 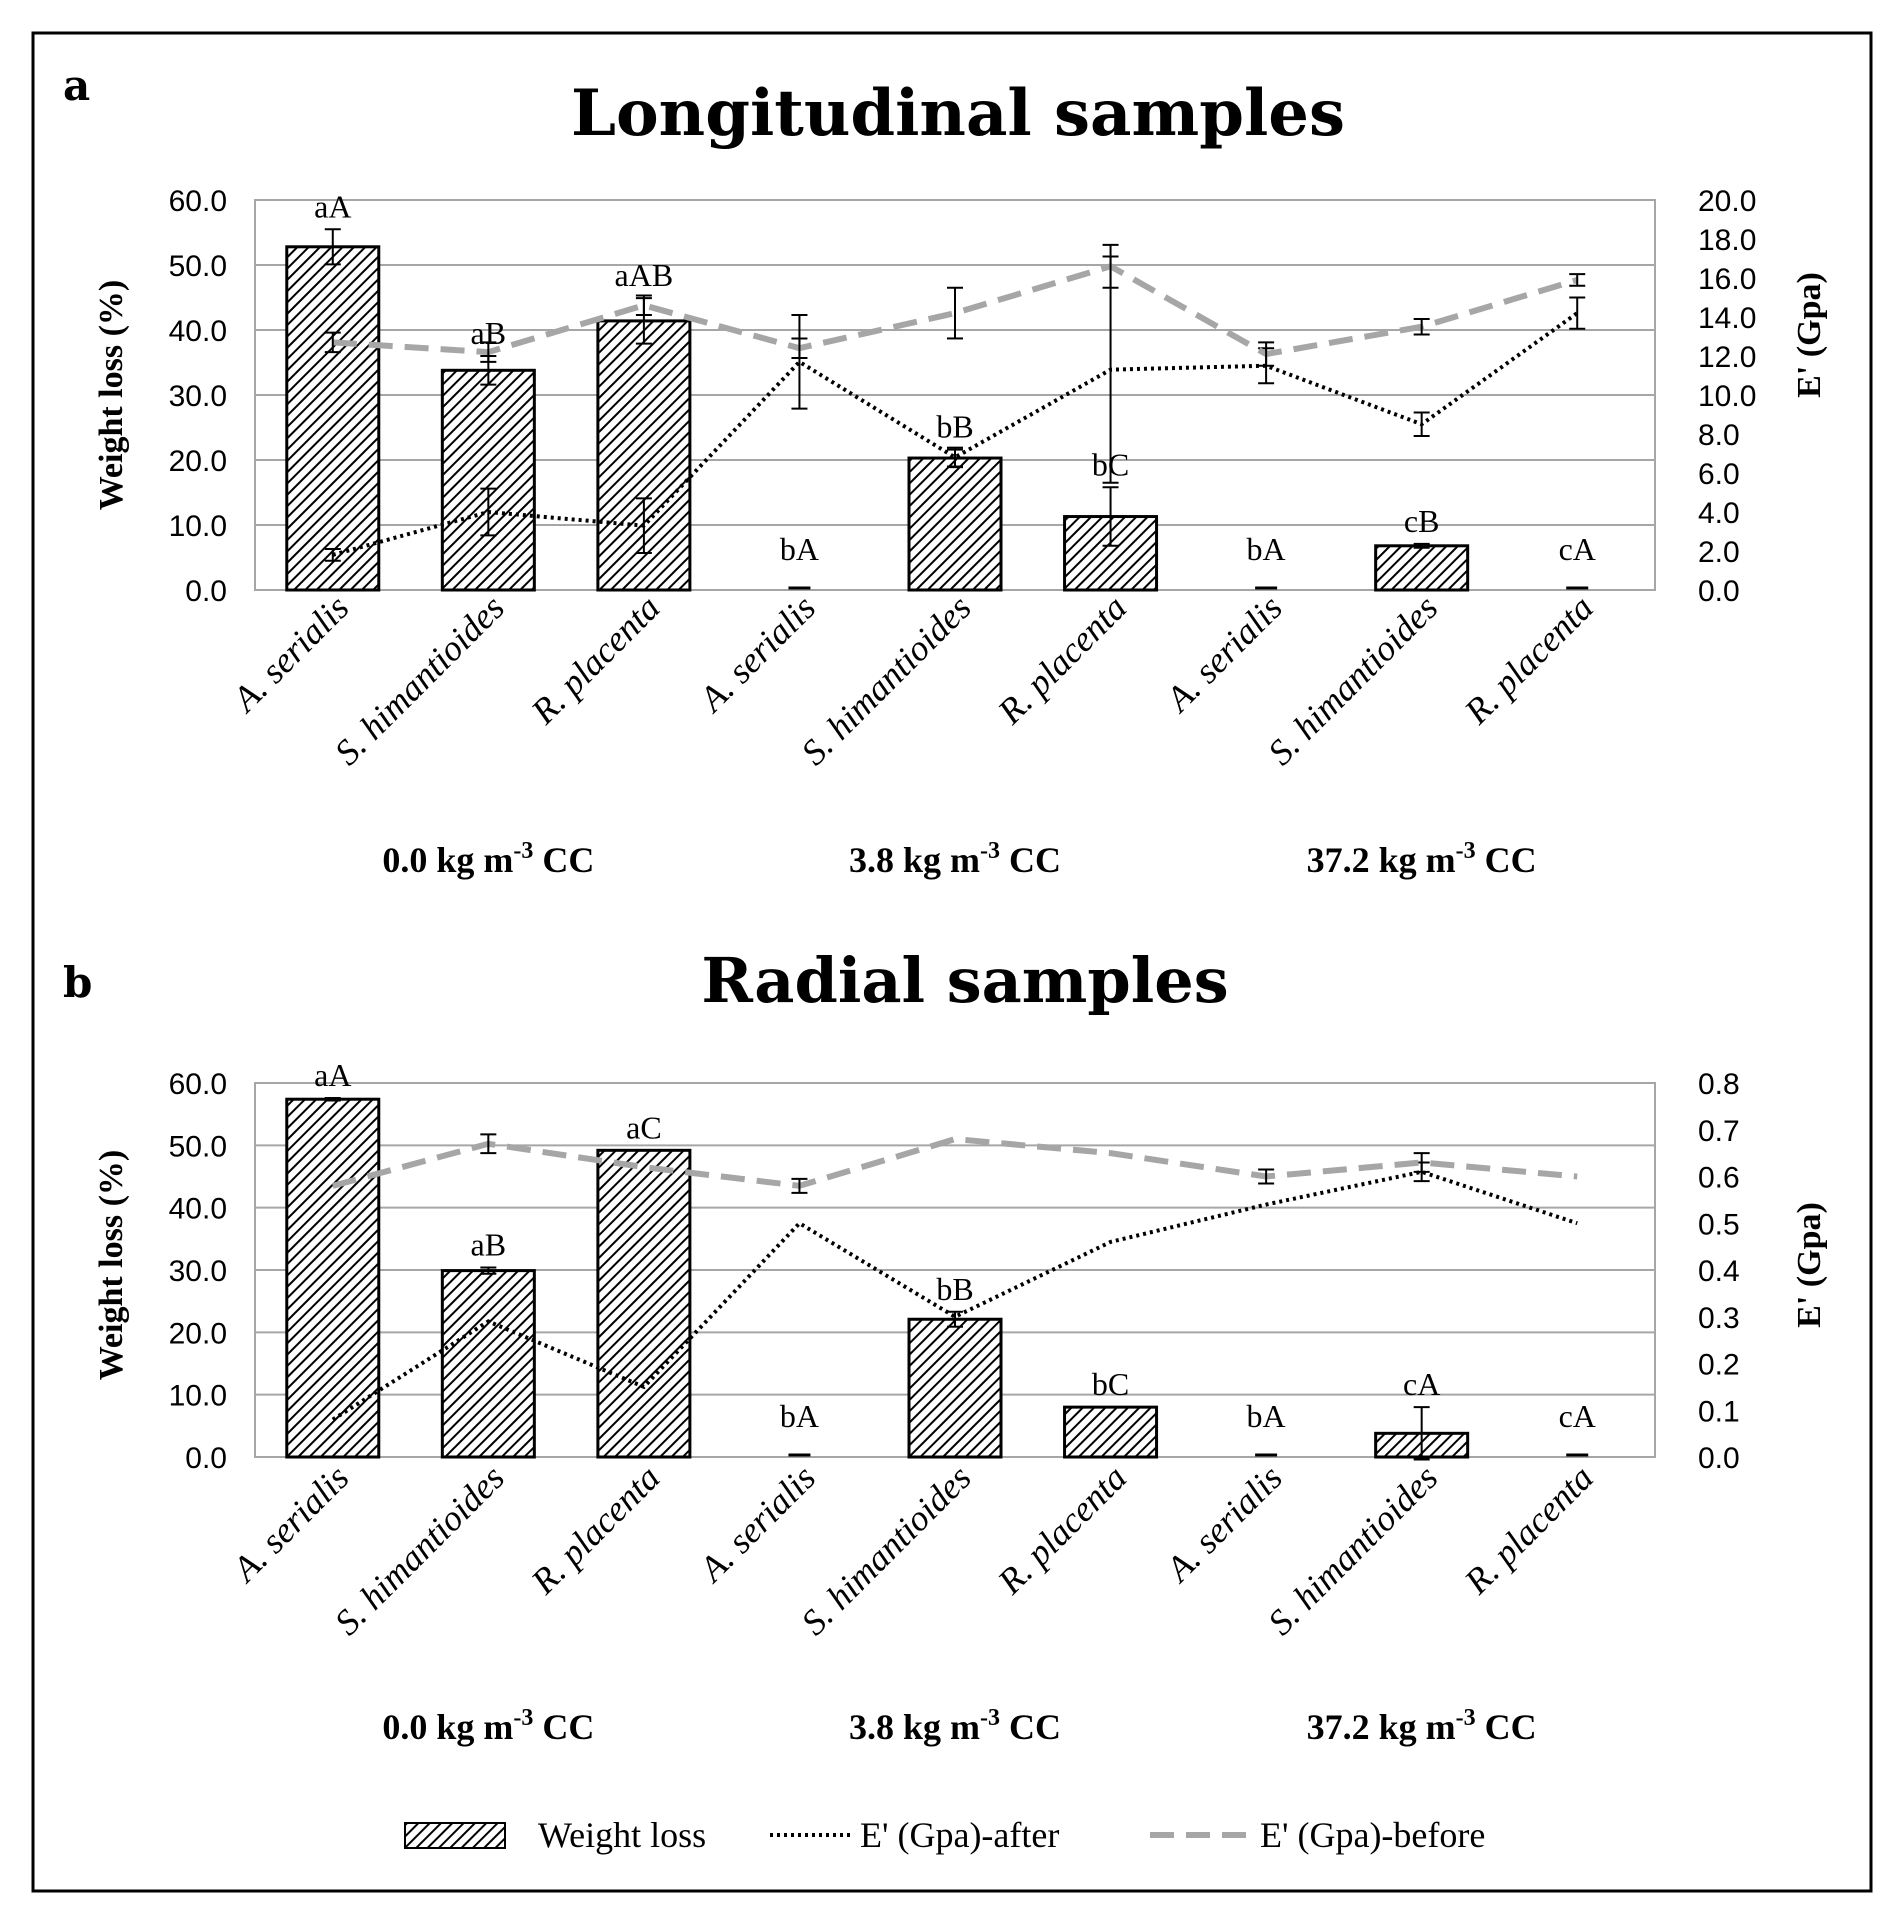 I want to click on significance-letter: aC, so click(x=644, y=1127).